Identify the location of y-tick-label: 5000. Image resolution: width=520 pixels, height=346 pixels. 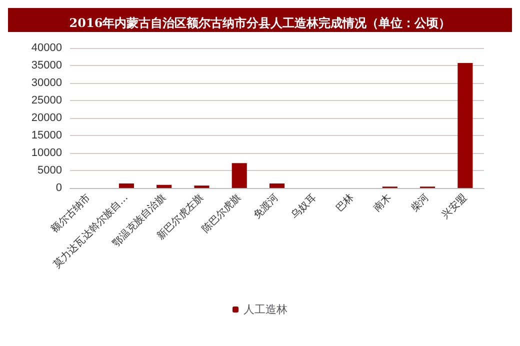
(50, 170).